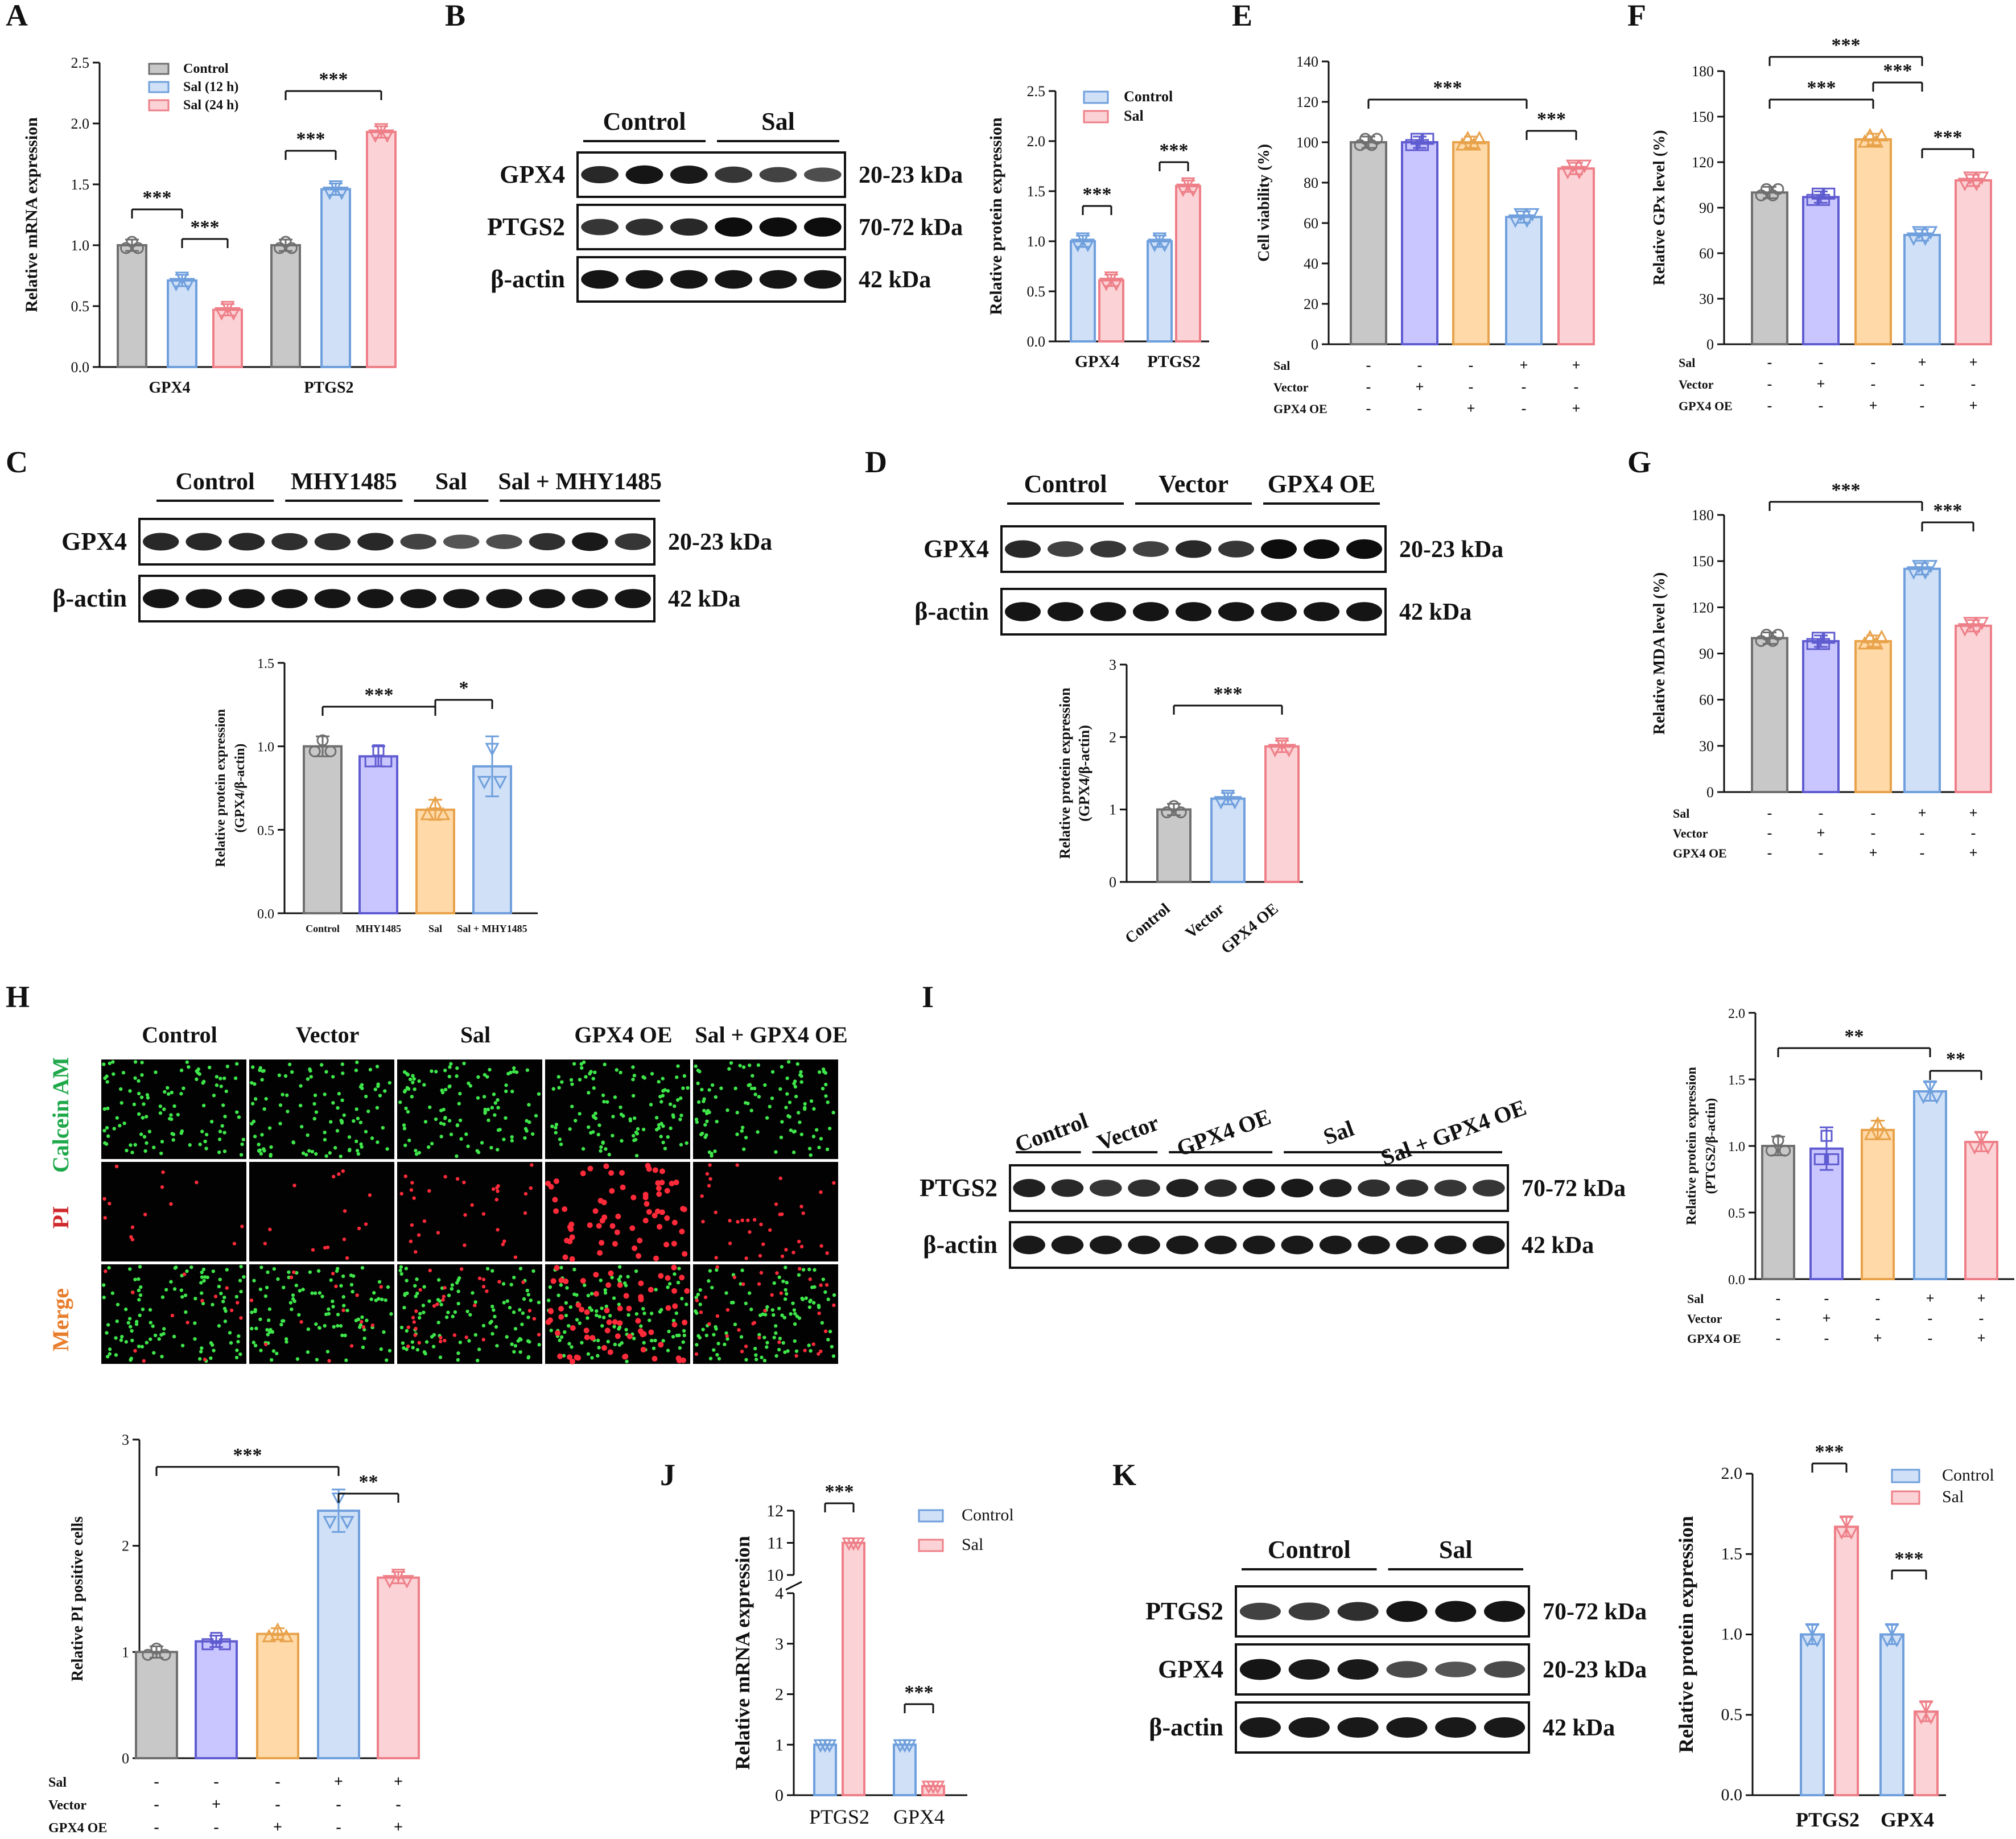  Describe the element at coordinates (1737, 1080) in the screenshot. I see `y-tick-label: 1.5` at that location.